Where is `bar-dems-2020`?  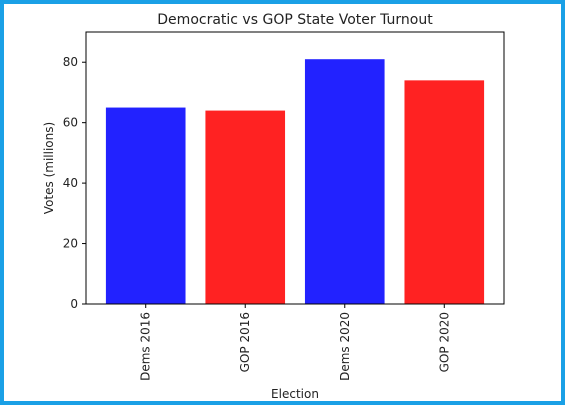 bar-dems-2020 is located at coordinates (344, 182).